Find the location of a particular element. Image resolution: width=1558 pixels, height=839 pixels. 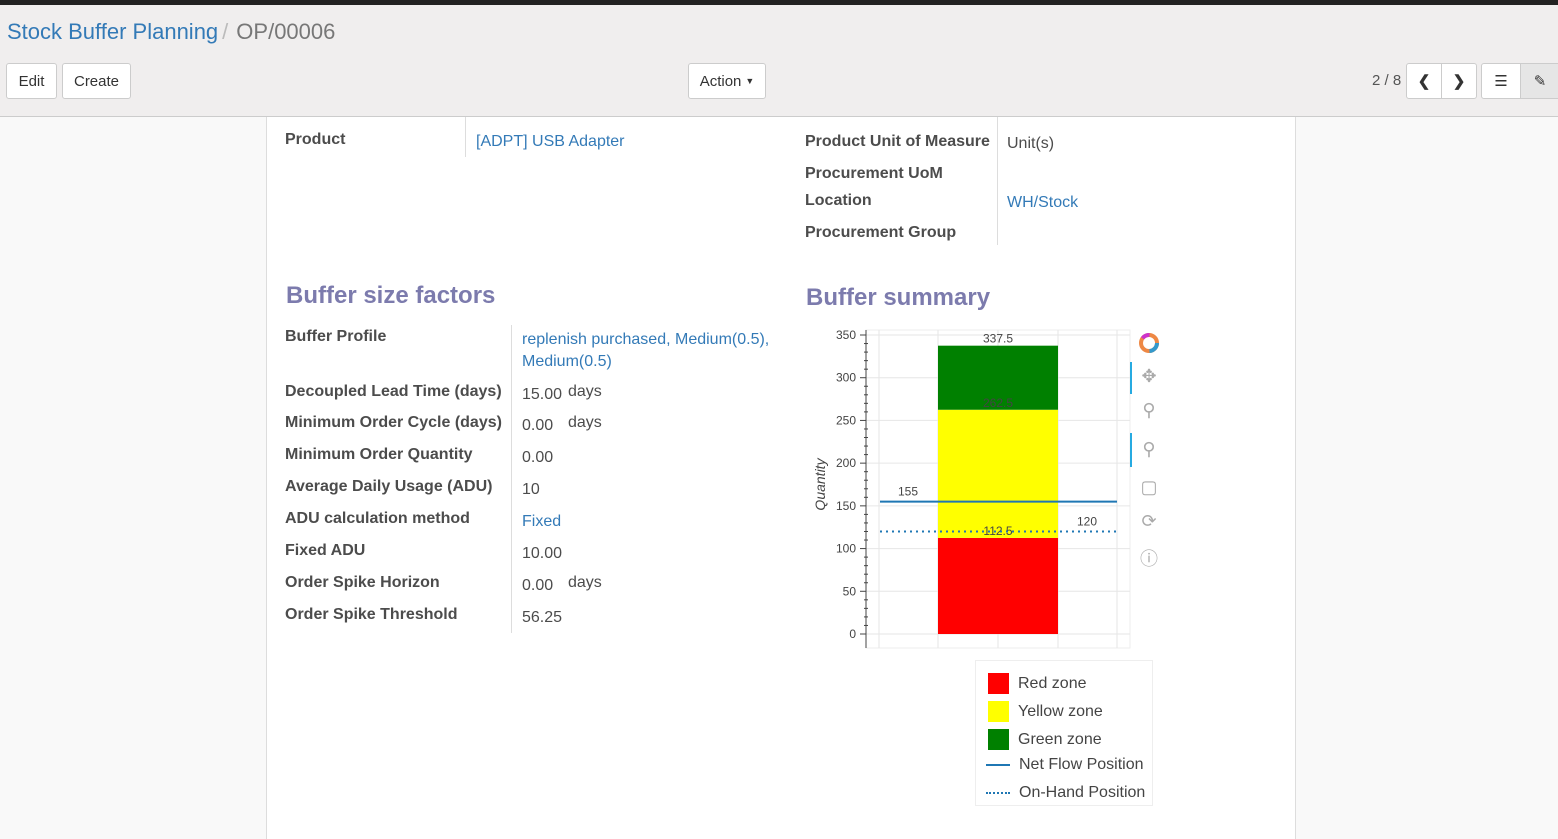

uom-value: Unit(s) is located at coordinates (1031, 143).